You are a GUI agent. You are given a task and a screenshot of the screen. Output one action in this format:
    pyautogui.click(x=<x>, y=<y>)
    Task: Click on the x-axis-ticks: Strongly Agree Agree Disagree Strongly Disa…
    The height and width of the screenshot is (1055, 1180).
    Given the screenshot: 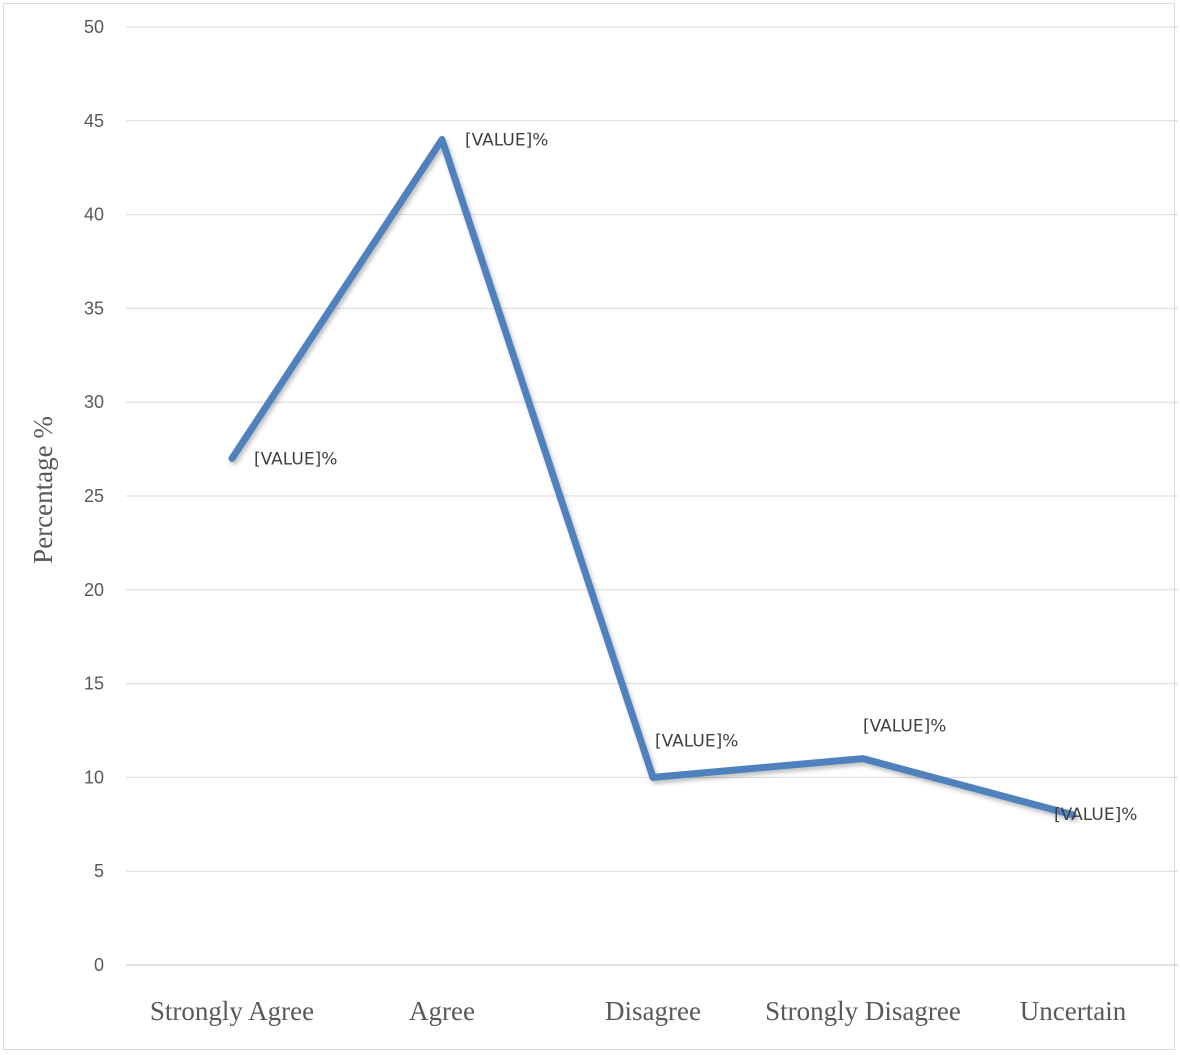 What is the action you would take?
    pyautogui.click(x=638, y=1011)
    